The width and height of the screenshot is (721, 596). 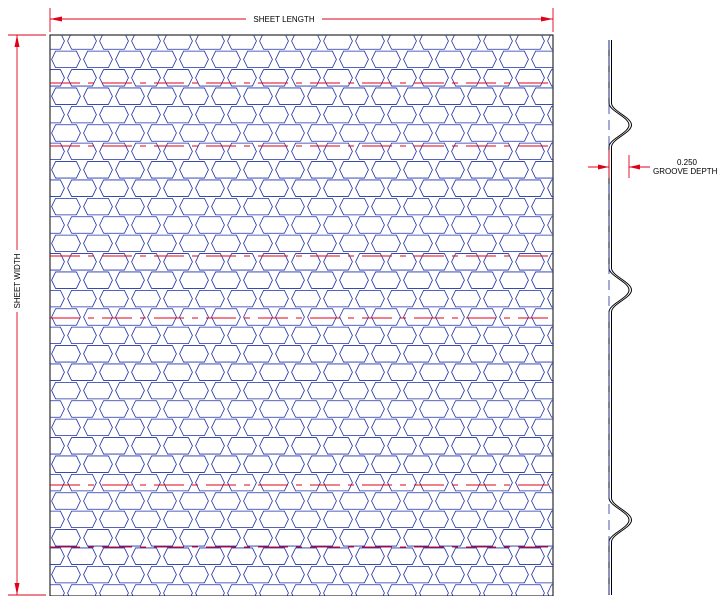 What do you see at coordinates (634, 167) in the screenshot?
I see `arrowhead-depth-right` at bounding box center [634, 167].